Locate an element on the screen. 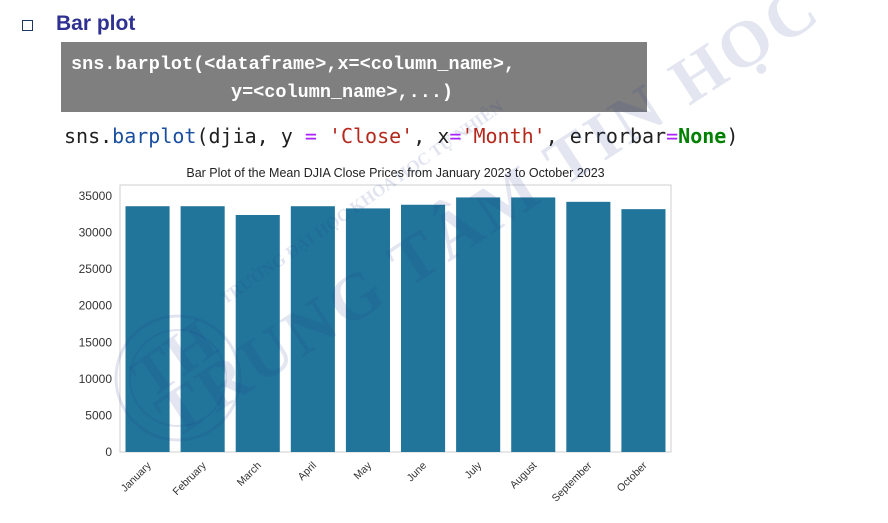  code-none-keyword: None is located at coordinates (702, 136).